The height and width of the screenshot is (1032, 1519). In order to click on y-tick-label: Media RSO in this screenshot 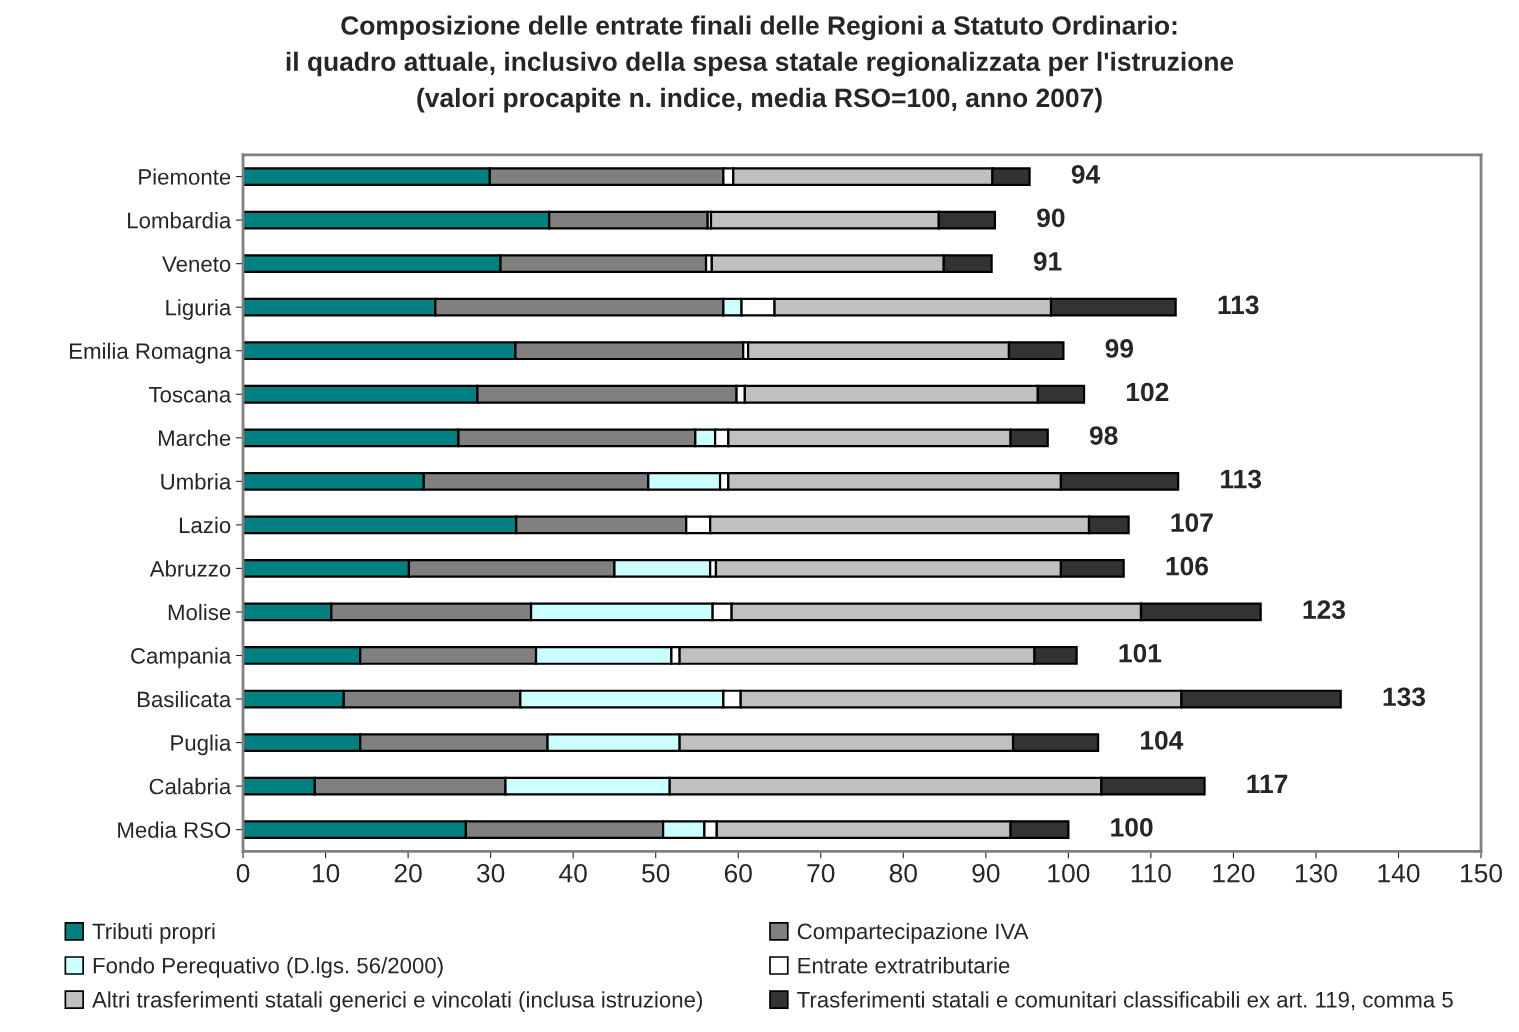, I will do `click(174, 829)`.